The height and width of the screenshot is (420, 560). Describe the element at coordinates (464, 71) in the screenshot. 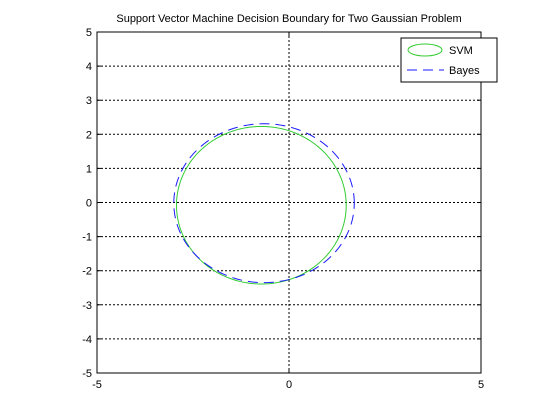

I see `legend-label-bayes: Bayes` at that location.